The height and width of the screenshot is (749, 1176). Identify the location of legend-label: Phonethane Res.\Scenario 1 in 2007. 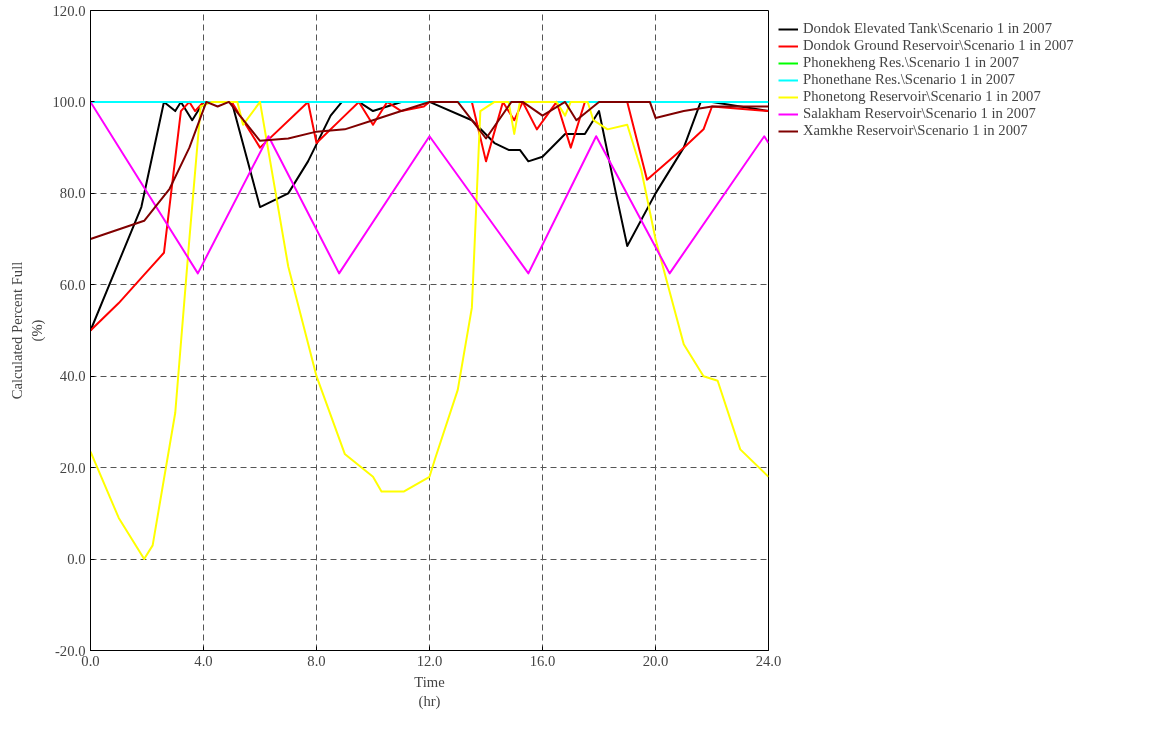
(909, 79).